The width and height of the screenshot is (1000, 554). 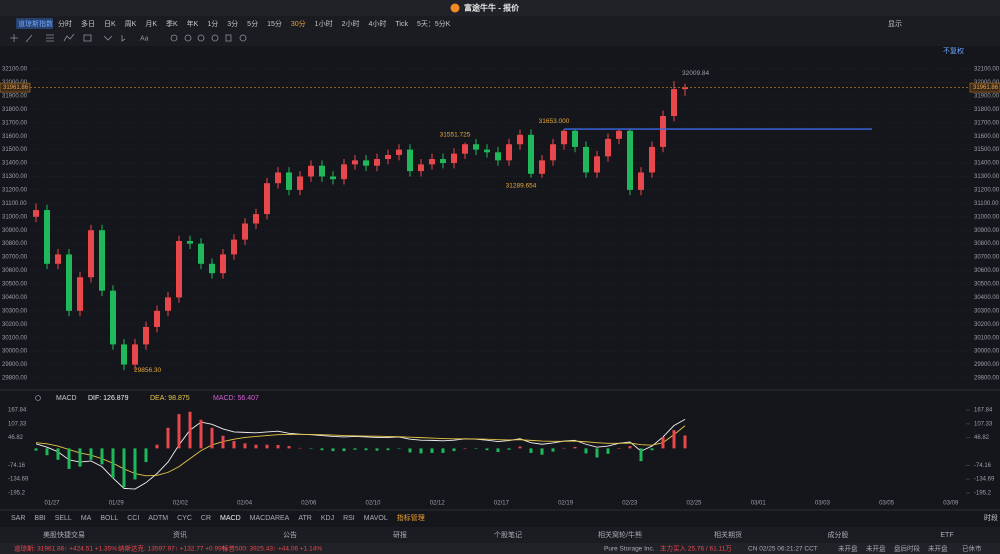 What do you see at coordinates (274, 23) in the screenshot?
I see `period-tab: 15分` at bounding box center [274, 23].